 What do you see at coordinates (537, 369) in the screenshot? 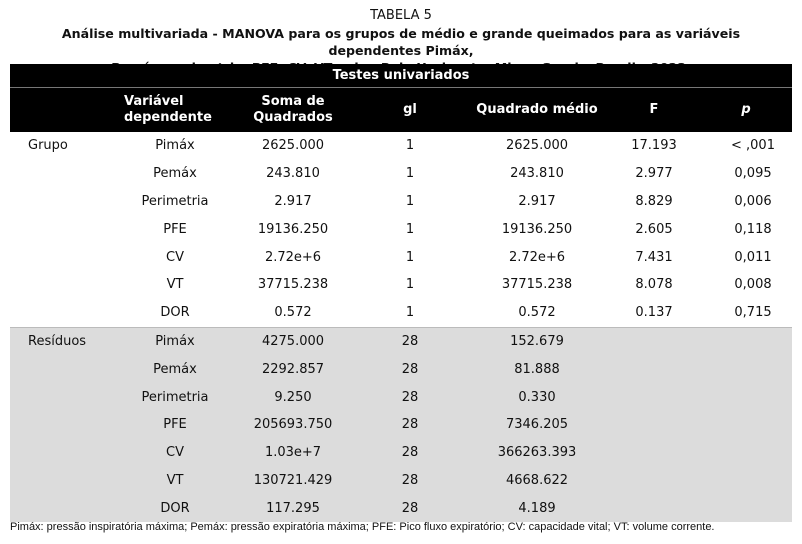
I see `cell-ms: 81.888` at bounding box center [537, 369].